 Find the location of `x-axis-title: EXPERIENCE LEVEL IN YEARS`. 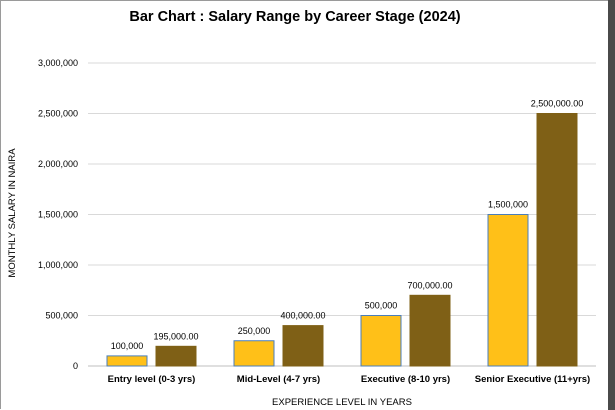

x-axis-title: EXPERIENCE LEVEL IN YEARS is located at coordinates (342, 402).